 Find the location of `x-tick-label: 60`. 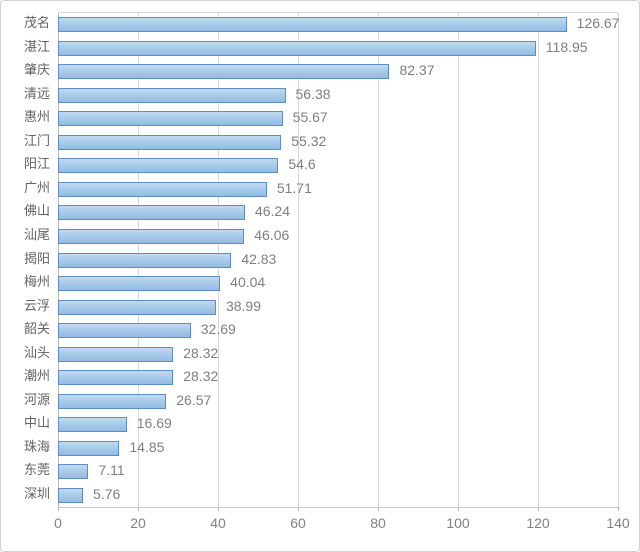

x-tick-label: 60 is located at coordinates (298, 523).